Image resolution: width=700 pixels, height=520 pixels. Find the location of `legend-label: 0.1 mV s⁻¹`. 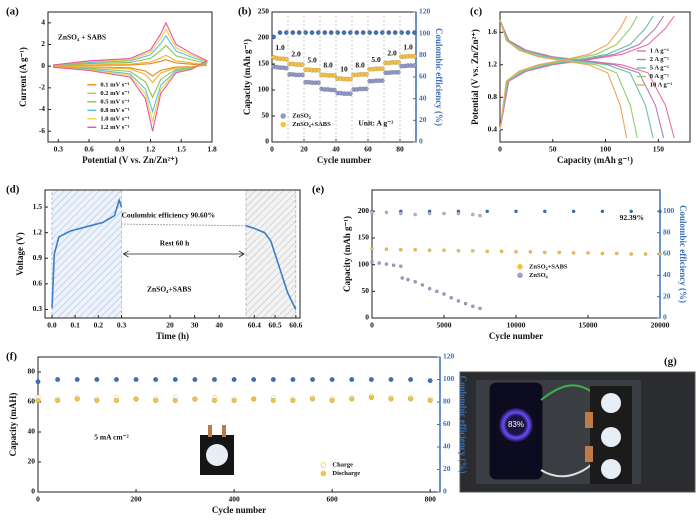

legend-label: 0.1 mV s⁻¹ is located at coordinates (114, 84).